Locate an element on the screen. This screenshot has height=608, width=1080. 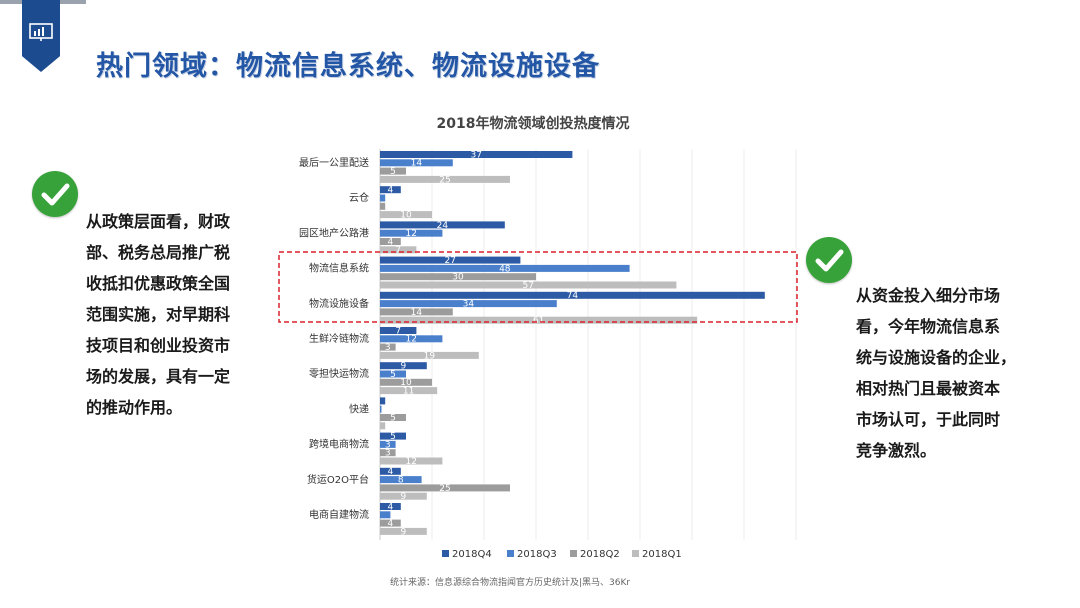
legend-label: 2018Q3 is located at coordinates (537, 554).